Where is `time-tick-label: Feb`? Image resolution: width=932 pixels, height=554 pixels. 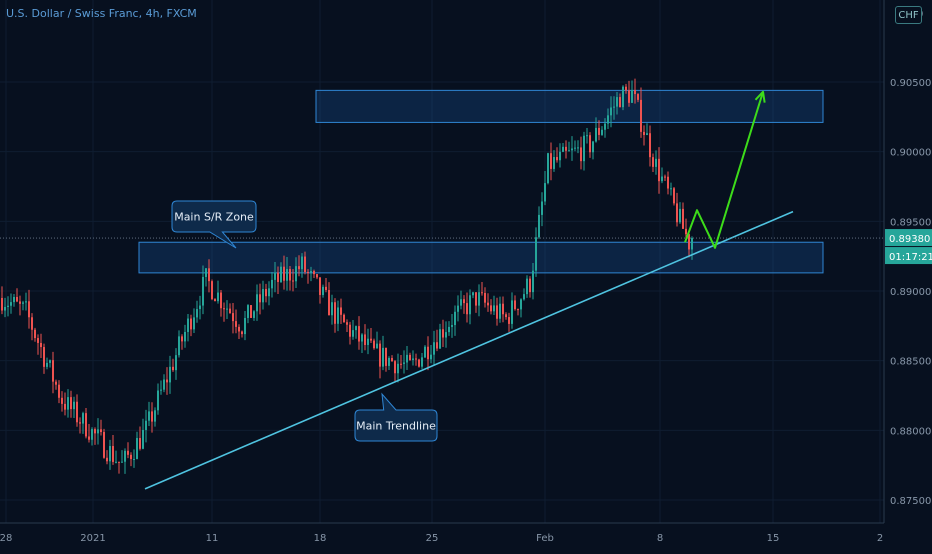 time-tick-label: Feb is located at coordinates (545, 538).